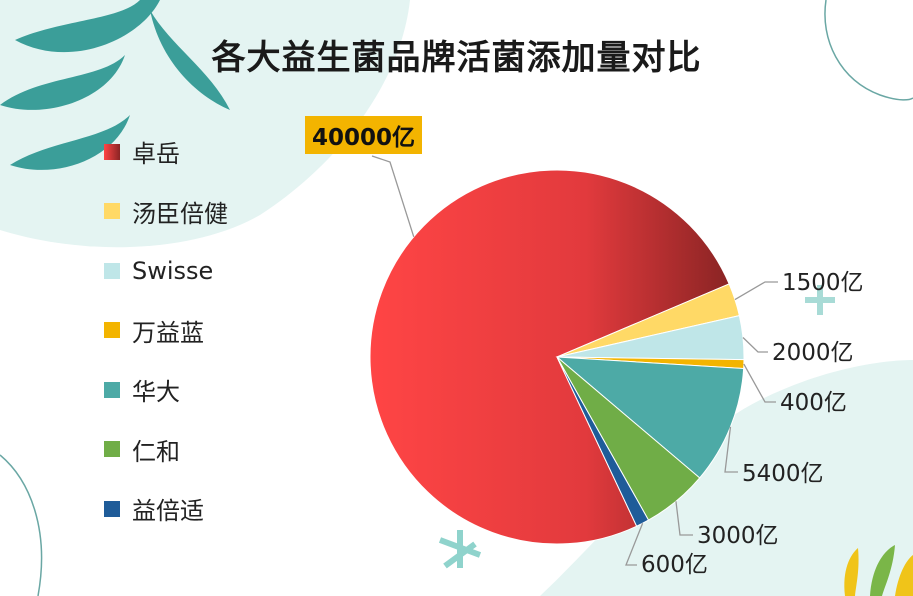 Image resolution: width=913 pixels, height=596 pixels. I want to click on data-label: 2000亿, so click(813, 353).